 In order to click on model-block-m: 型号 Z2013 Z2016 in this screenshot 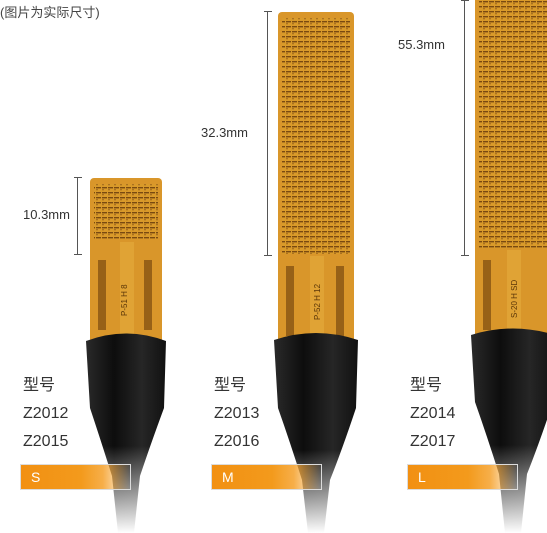, I will do `click(236, 414)`.